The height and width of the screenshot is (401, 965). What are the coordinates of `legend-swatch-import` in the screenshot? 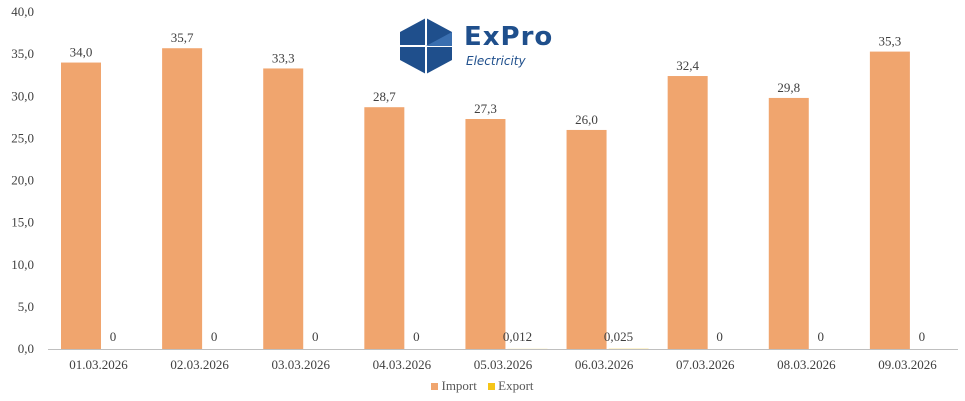 It's located at (435, 386).